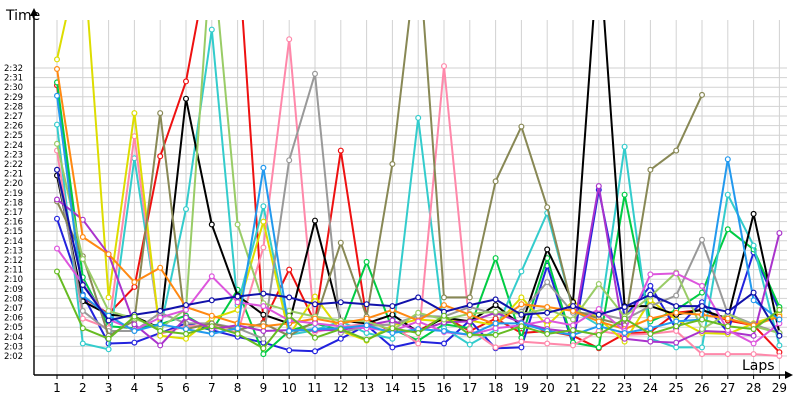 Image resolution: width=800 pixels, height=400 pixels. Describe the element at coordinates (13, 242) in the screenshot. I see `y-tick-label: 2:14` at that location.